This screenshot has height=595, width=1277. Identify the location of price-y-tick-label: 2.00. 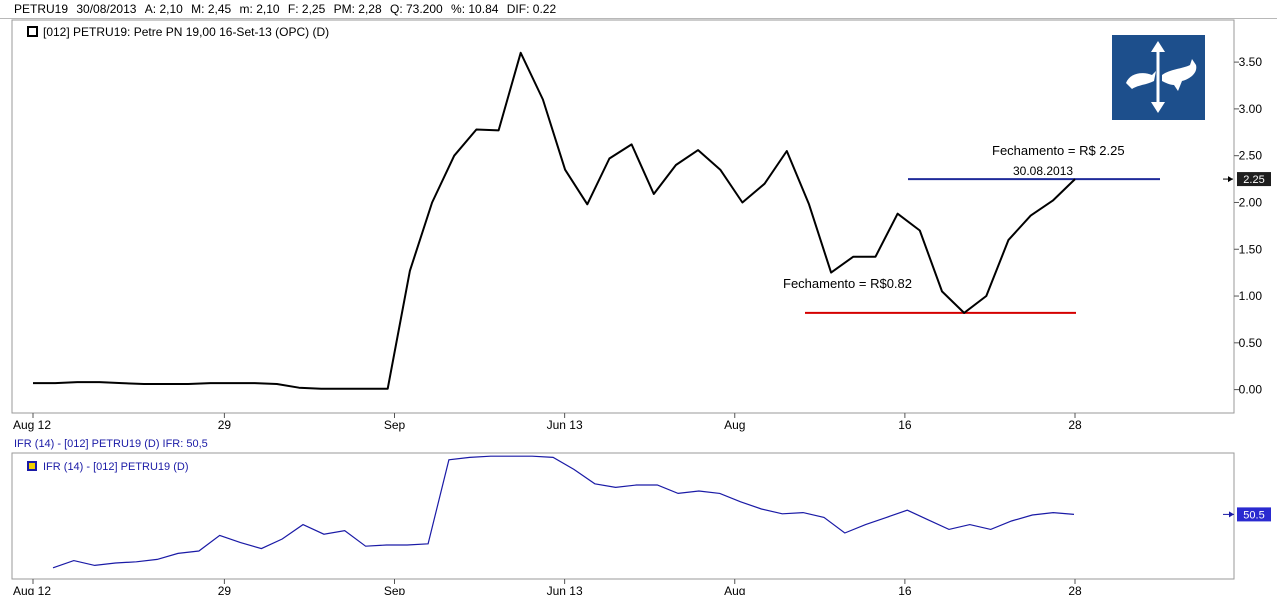
(1251, 202).